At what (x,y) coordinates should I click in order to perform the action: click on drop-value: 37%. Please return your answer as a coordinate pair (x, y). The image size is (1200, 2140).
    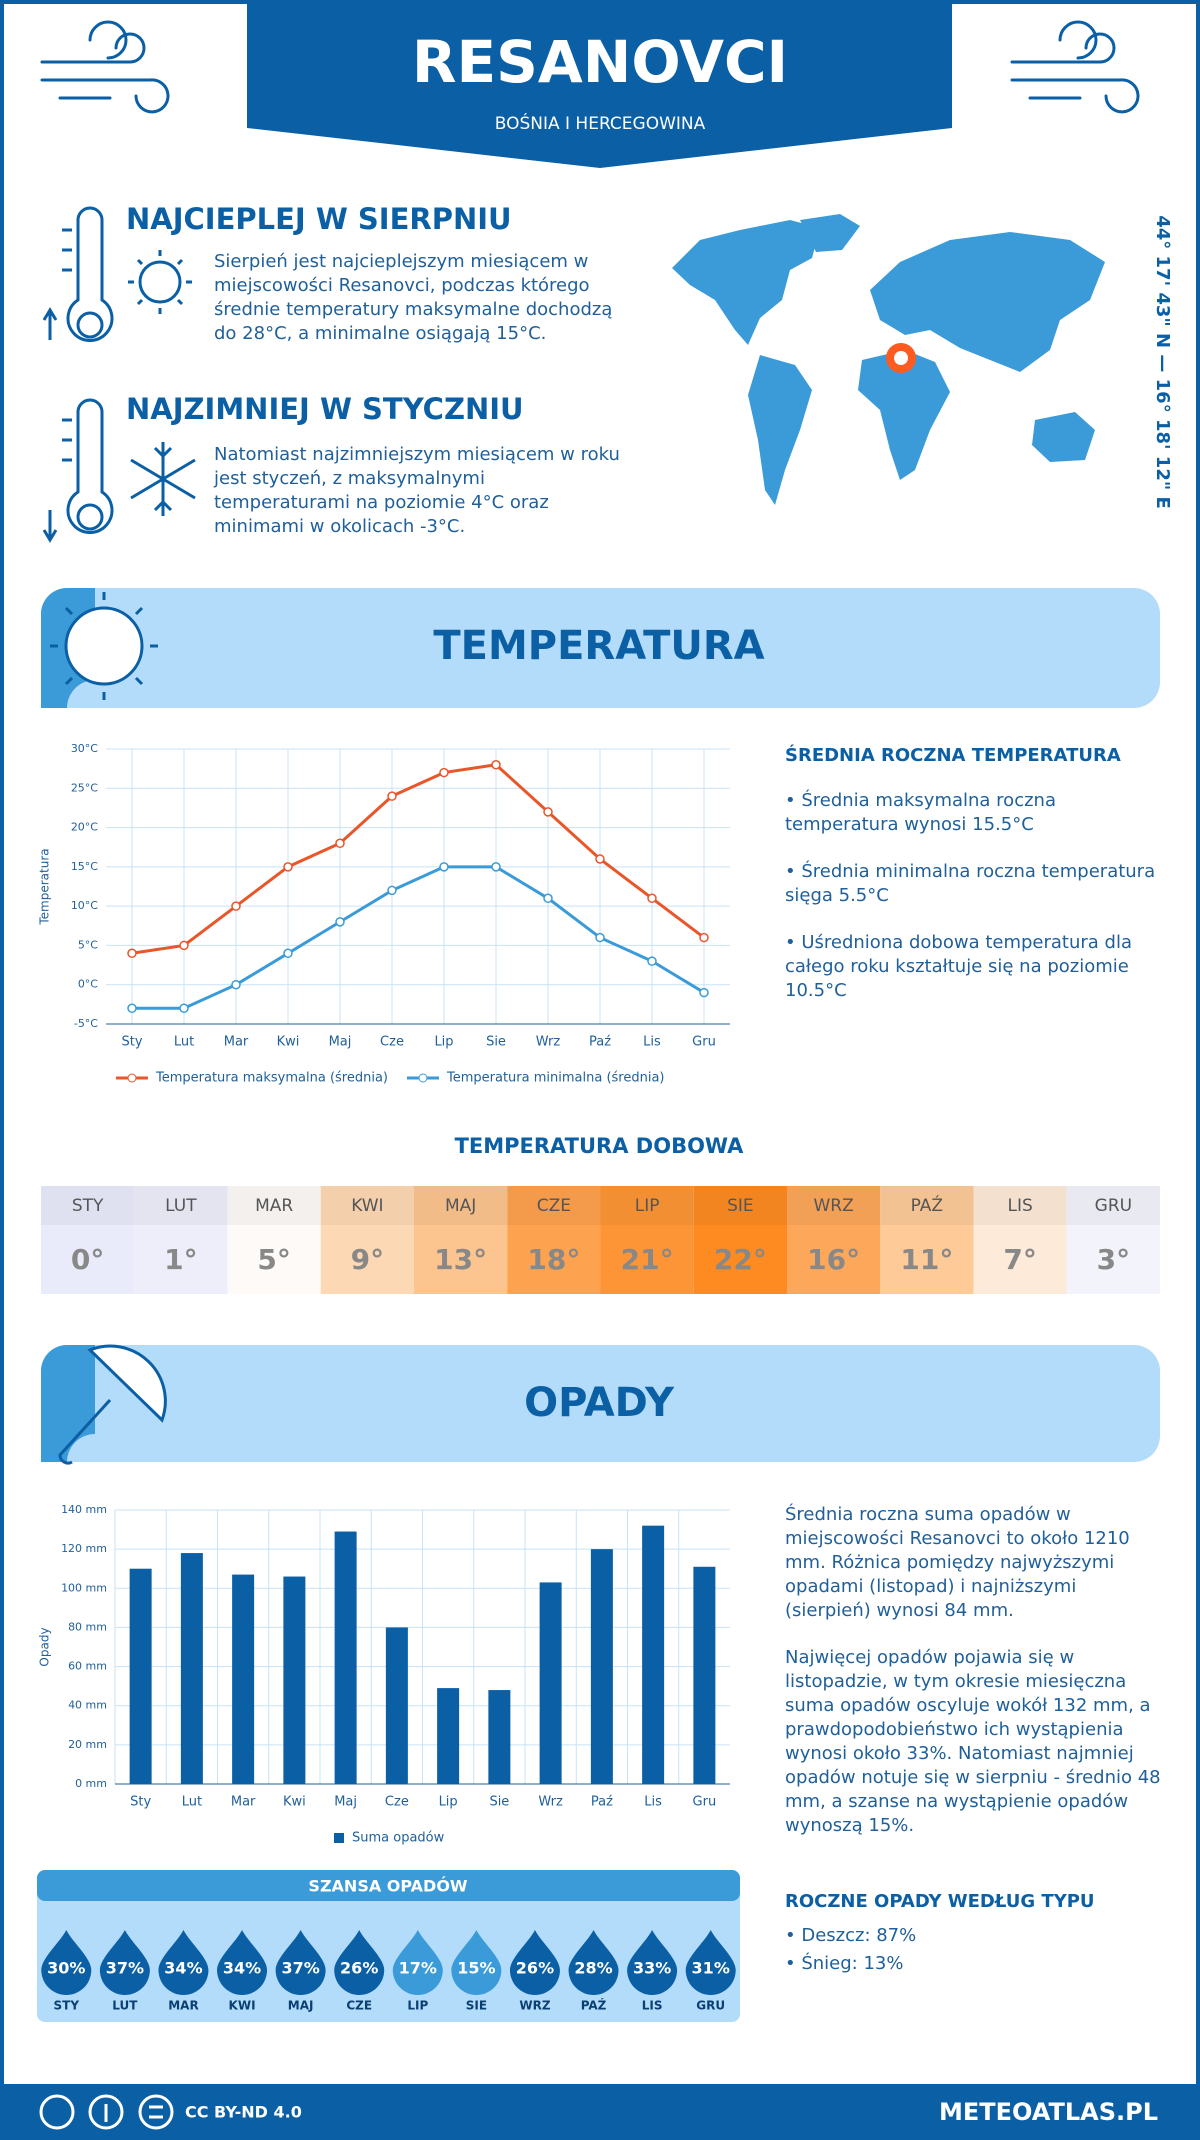
    Looking at the image, I should click on (300, 1968).